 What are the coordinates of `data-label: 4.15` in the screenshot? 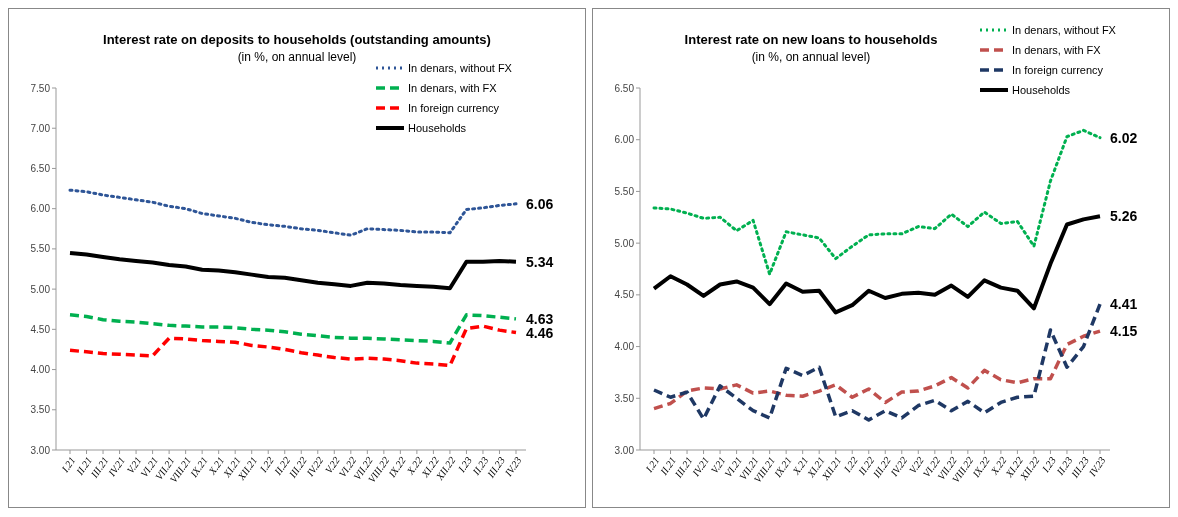 It's located at (1124, 330).